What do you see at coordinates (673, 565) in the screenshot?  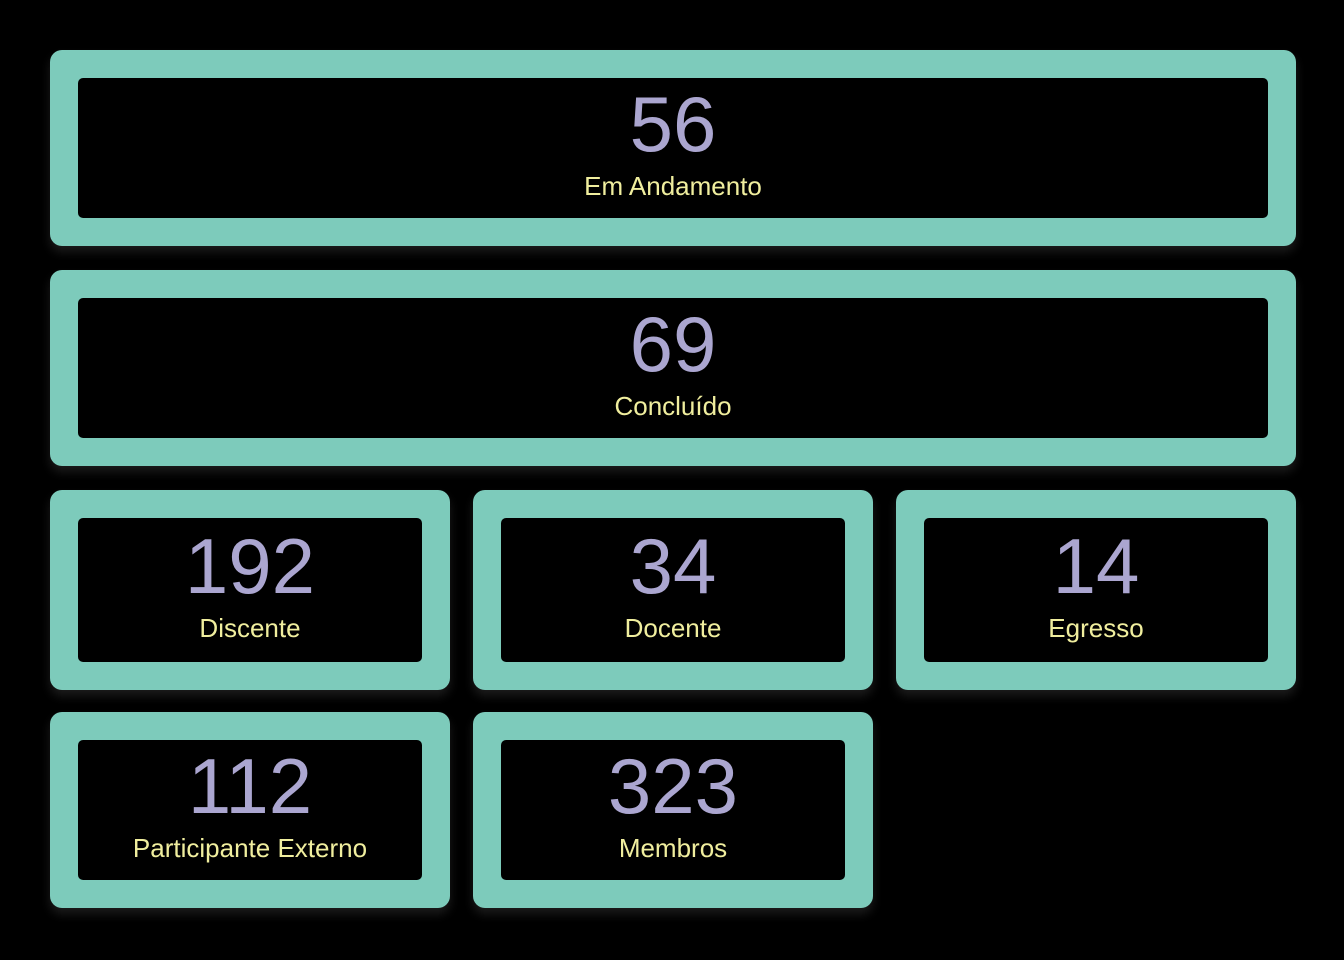 I see `stat-value-docente: 34` at bounding box center [673, 565].